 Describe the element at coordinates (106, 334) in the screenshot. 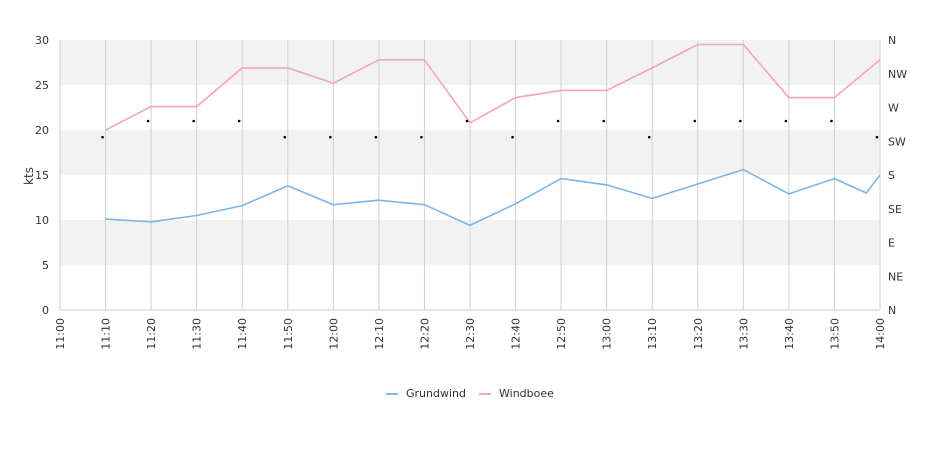

I see `x-tick-label: 11:10` at that location.